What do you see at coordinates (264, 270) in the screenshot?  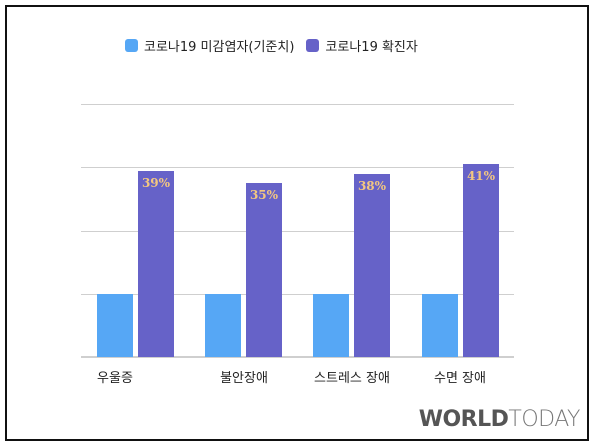 I see `bar-confirmed: 35%` at bounding box center [264, 270].